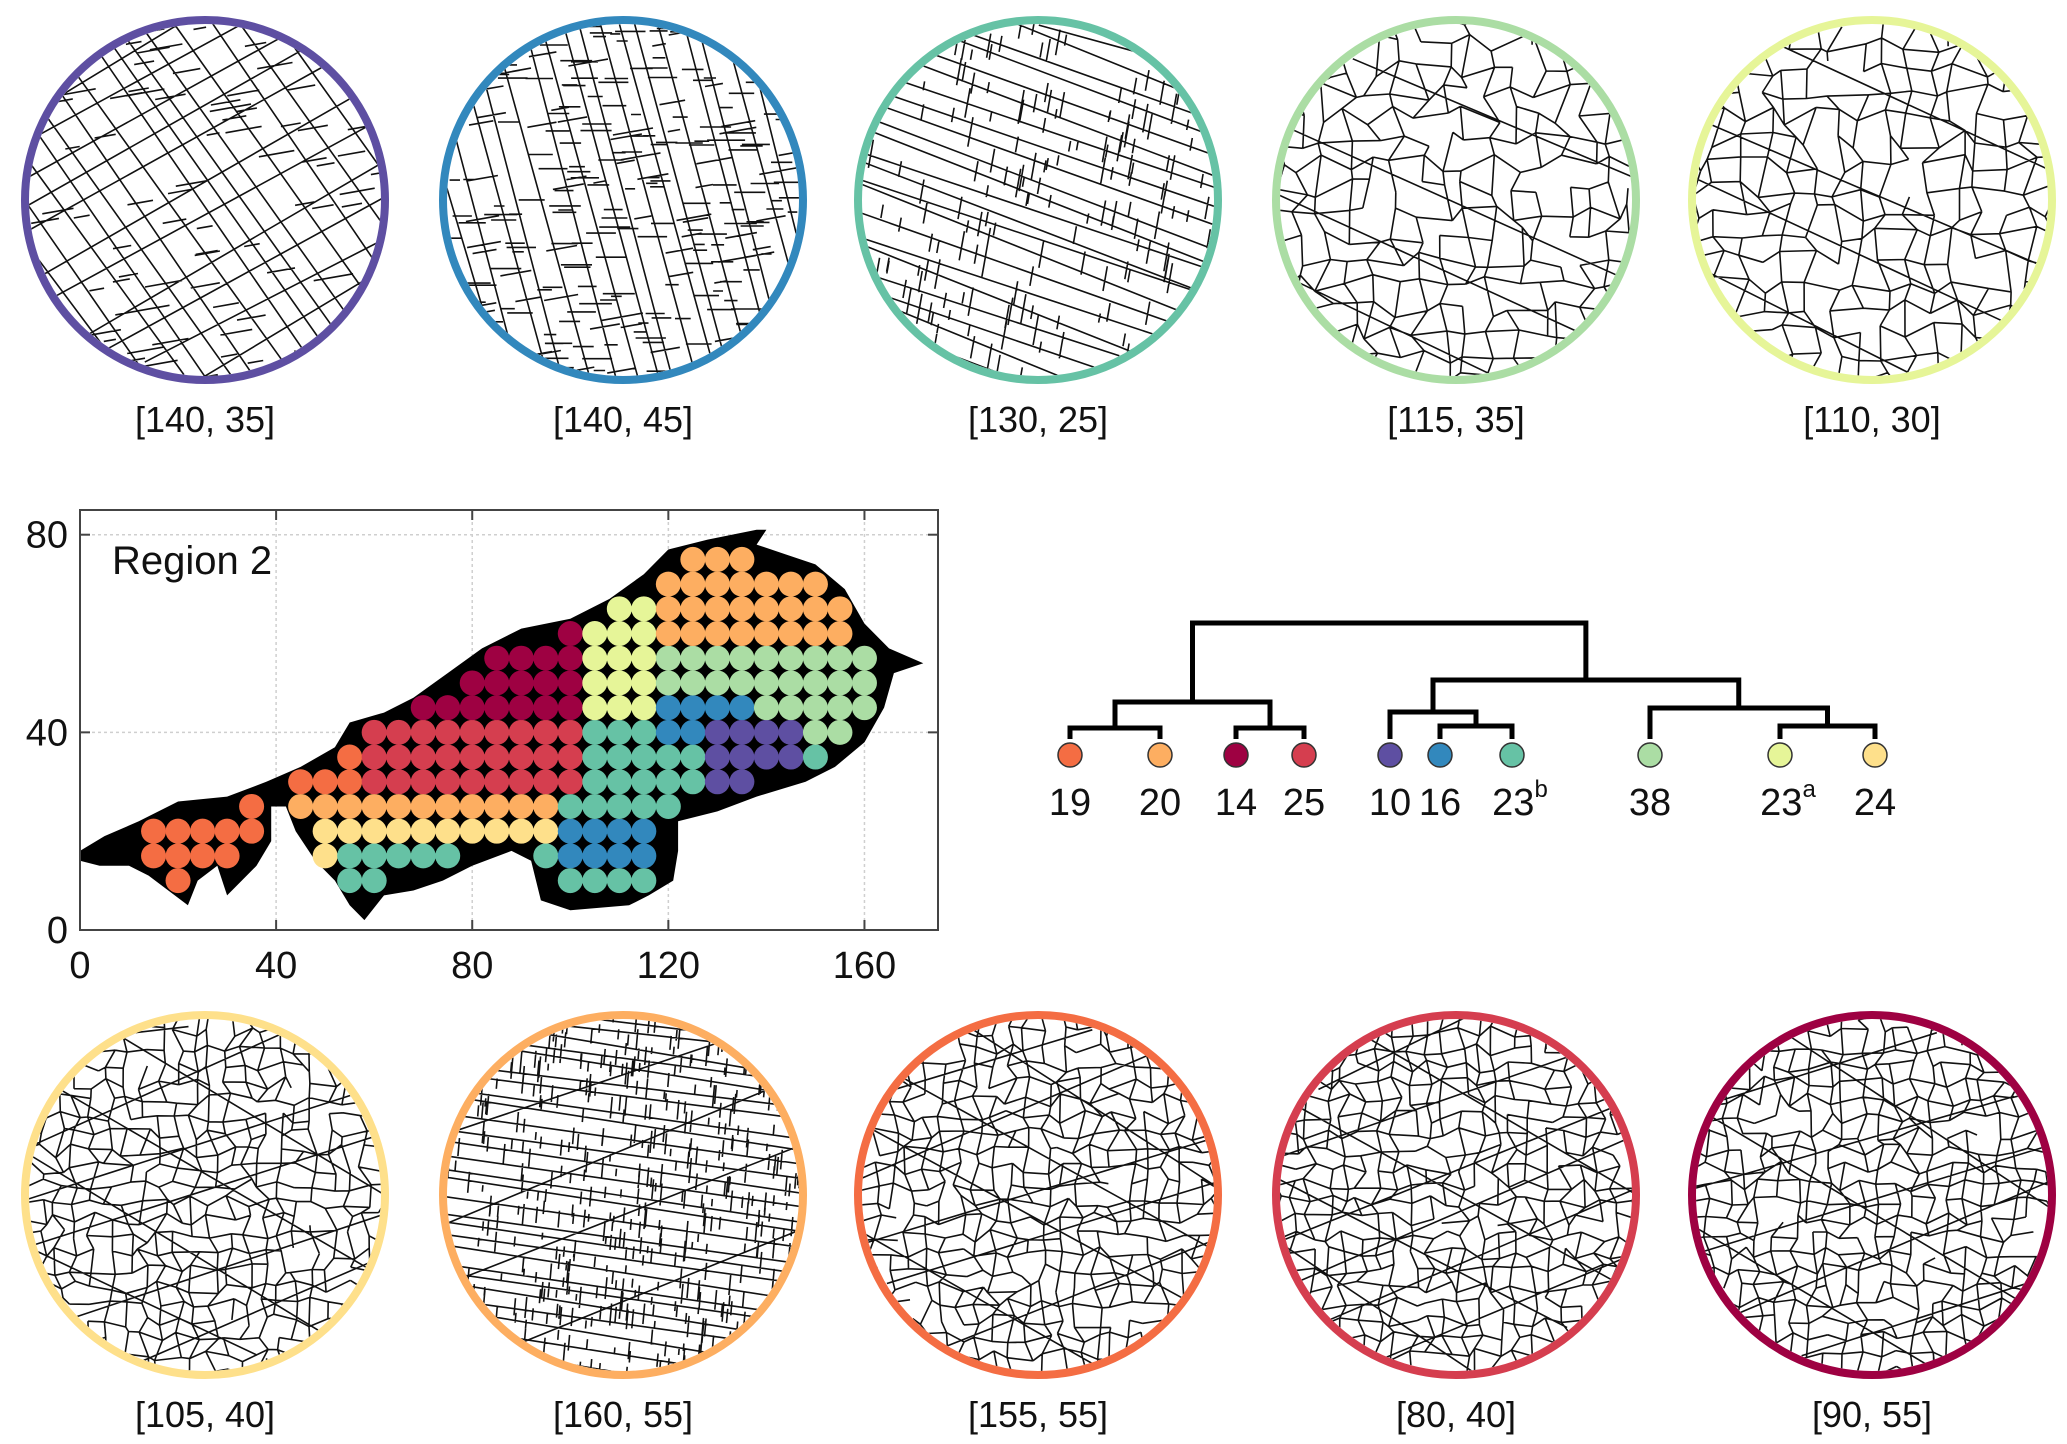  I want to click on leaf: 23b, so click(1520, 783).